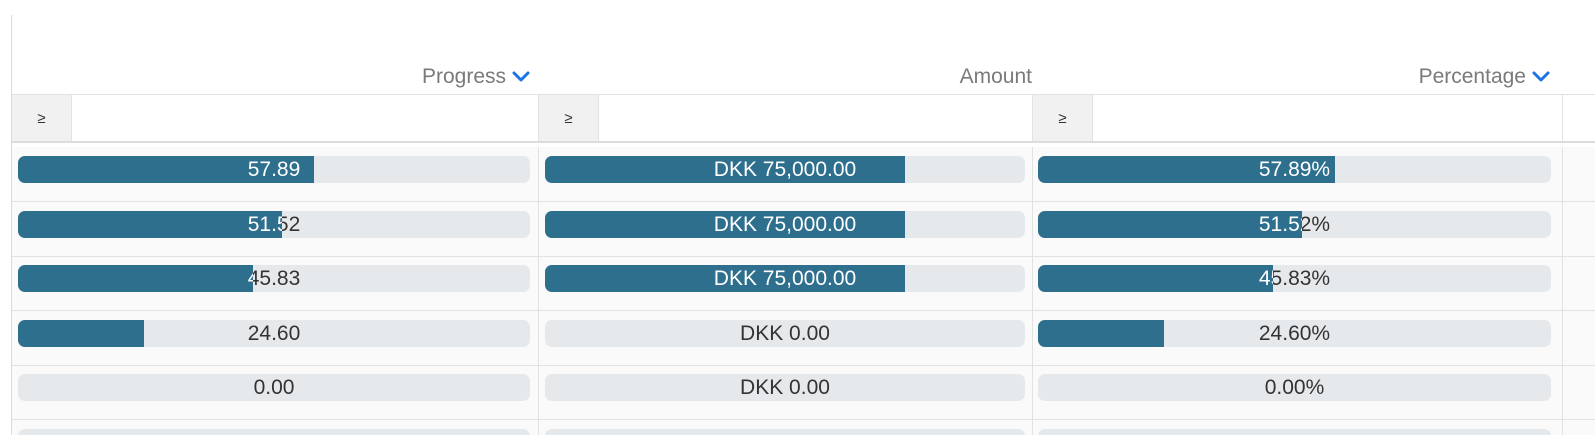  I want to click on column-header-percentage: Percentage, so click(1292, 77).